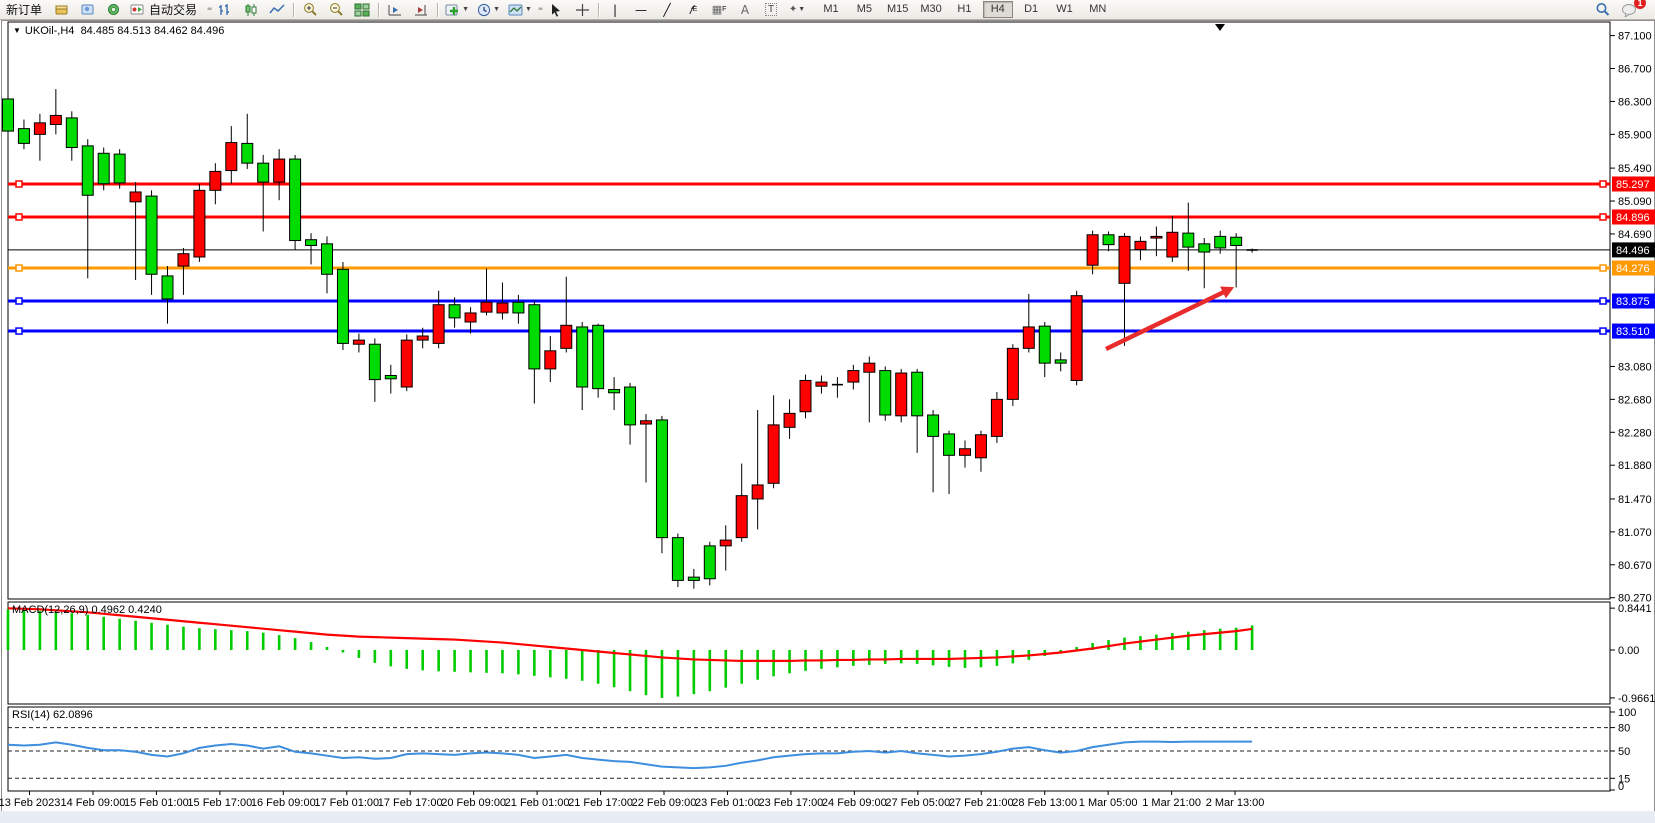 This screenshot has height=823, width=1655. I want to click on rsi-pane, so click(809, 749).